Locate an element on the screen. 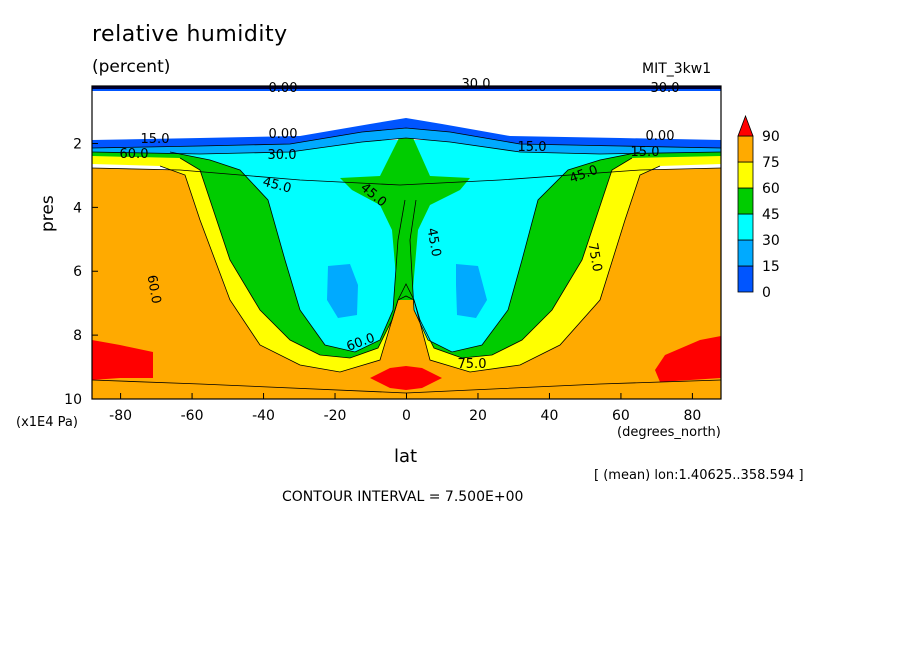  x-tick-label: 20 is located at coordinates (478, 416).